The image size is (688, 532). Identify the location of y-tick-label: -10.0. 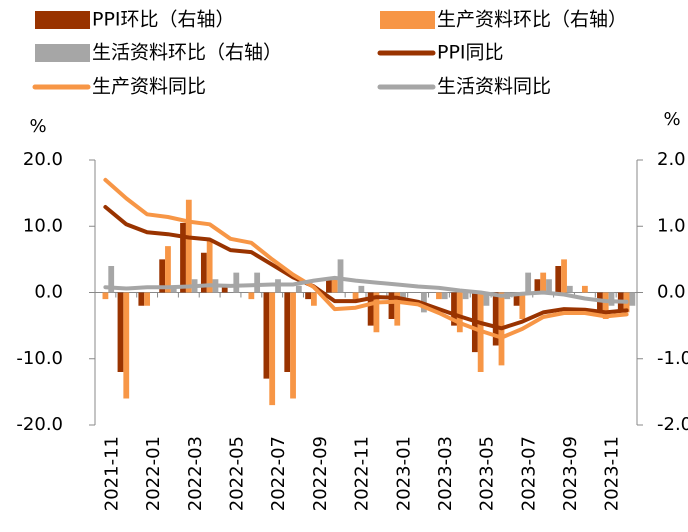
(39, 358).